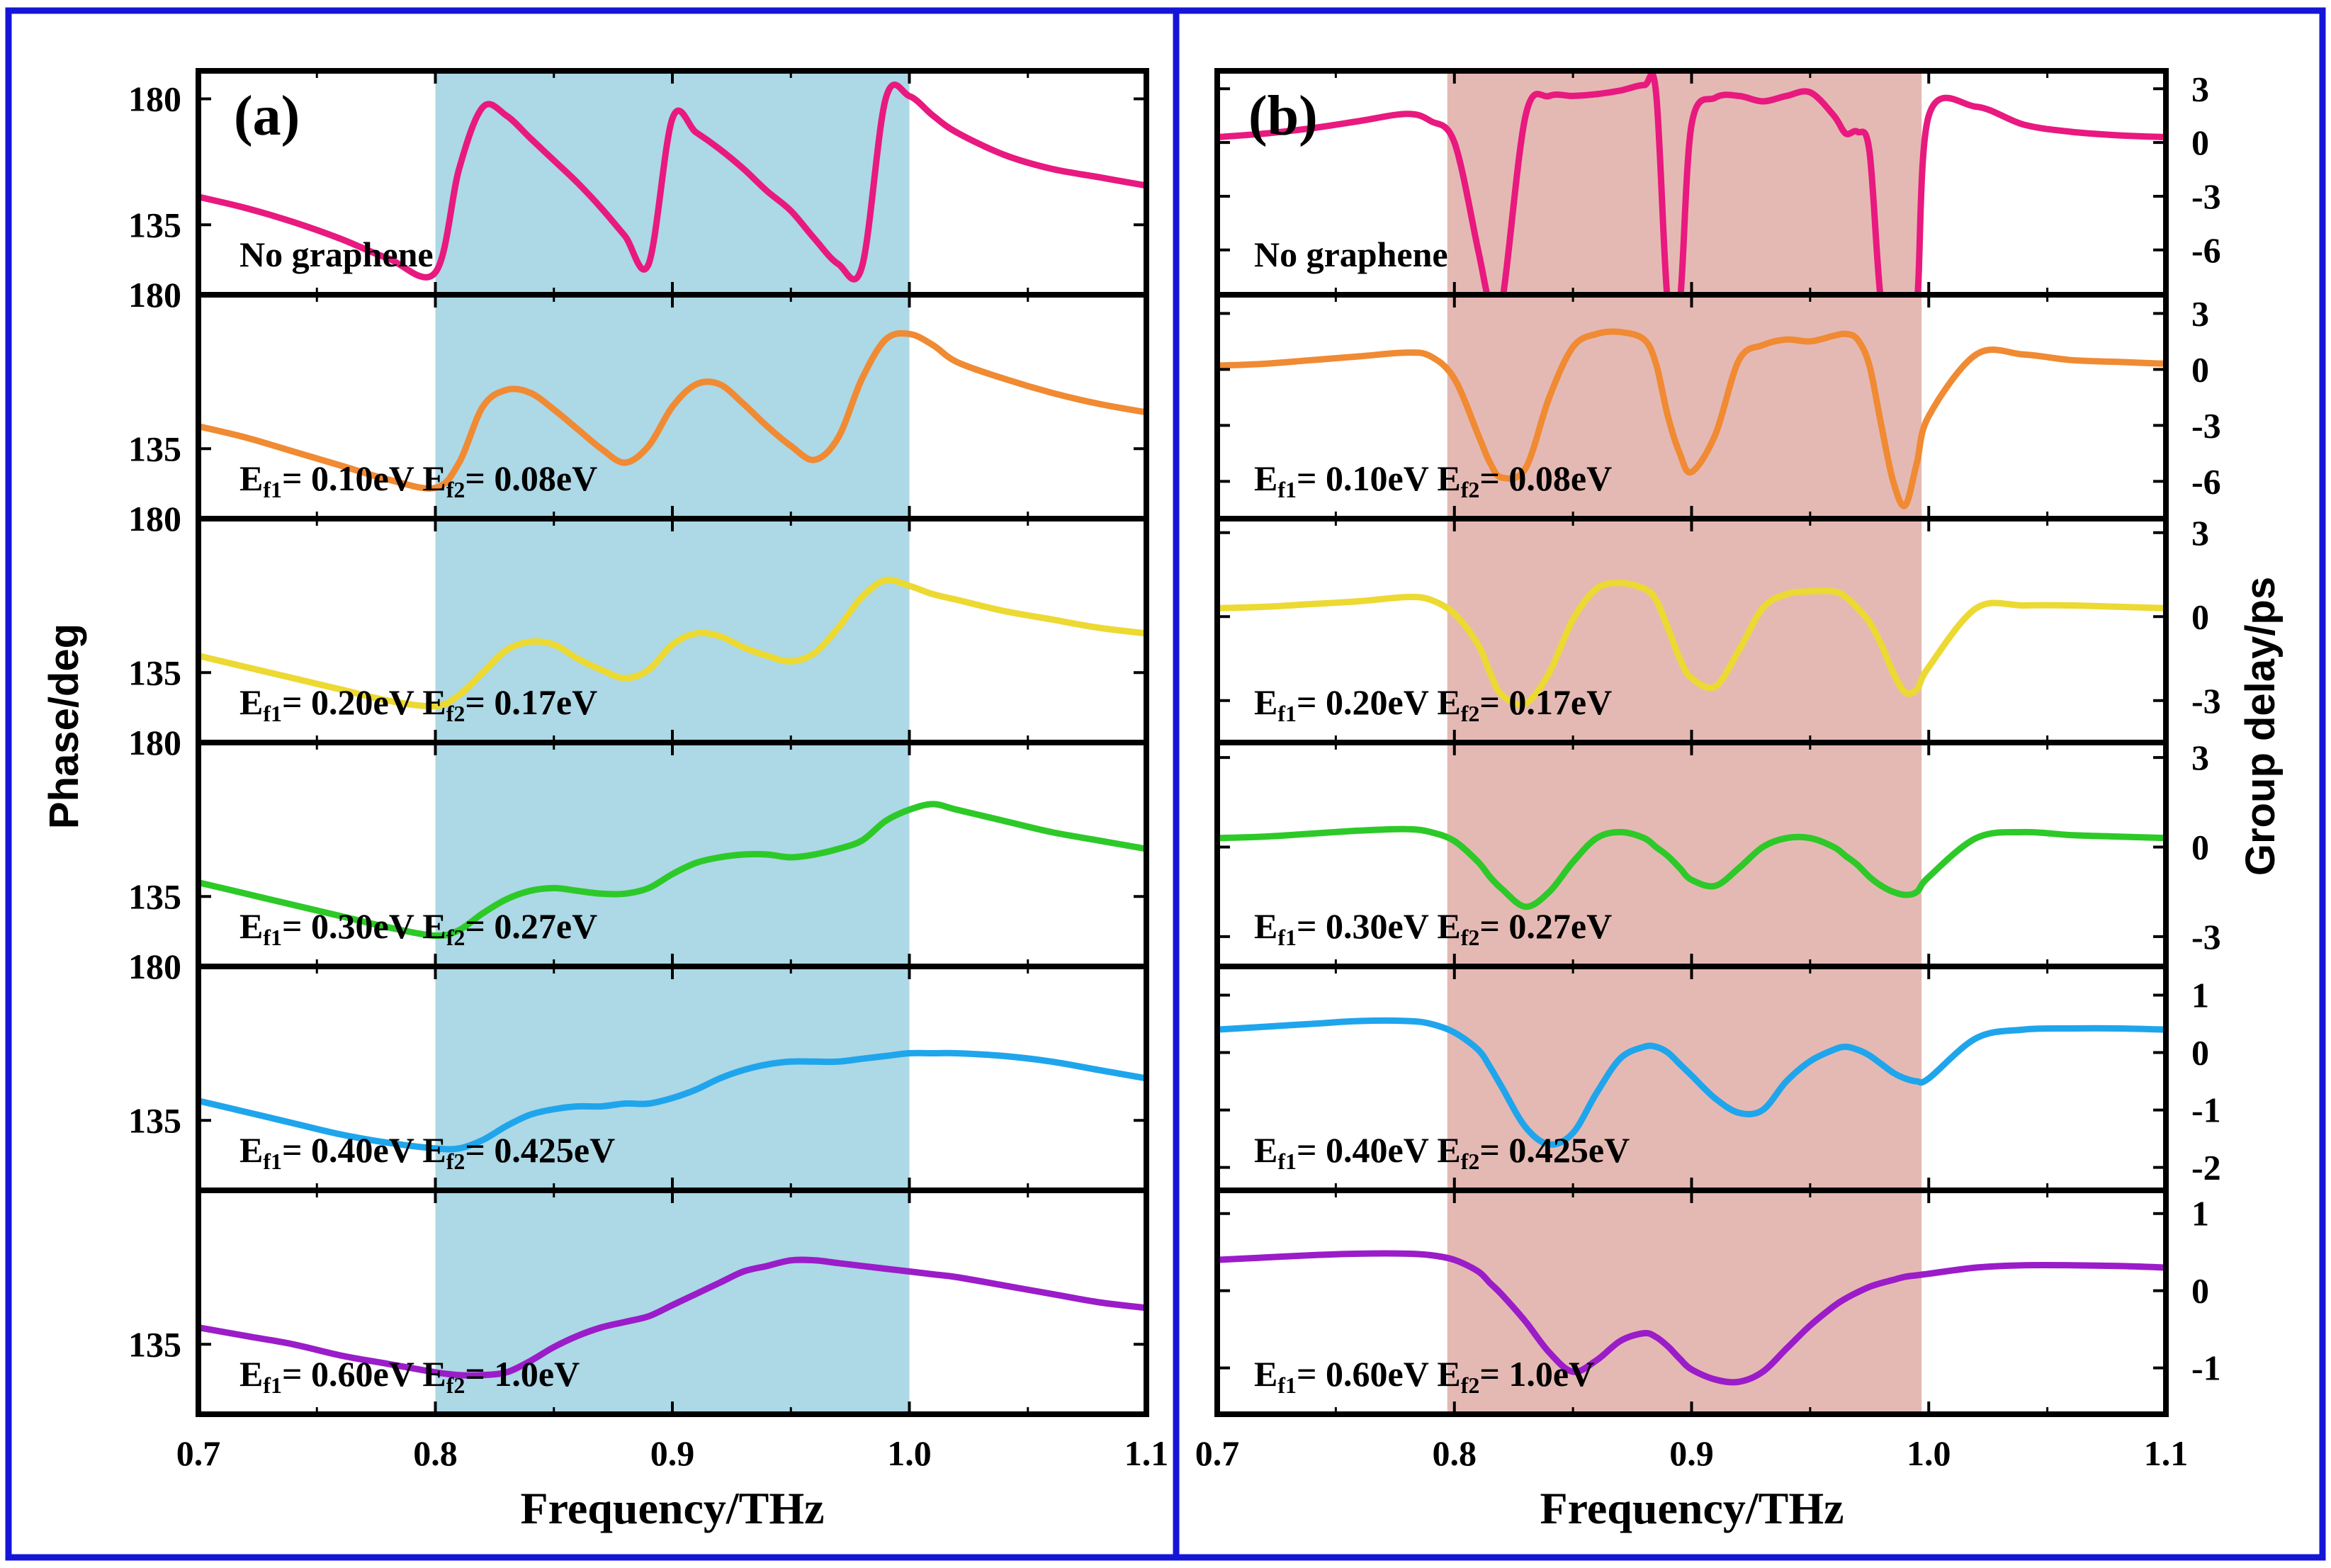 This screenshot has height=1568, width=2331. What do you see at coordinates (1691, 1453) in the screenshot?
I see `x-tick-label: 0.9` at bounding box center [1691, 1453].